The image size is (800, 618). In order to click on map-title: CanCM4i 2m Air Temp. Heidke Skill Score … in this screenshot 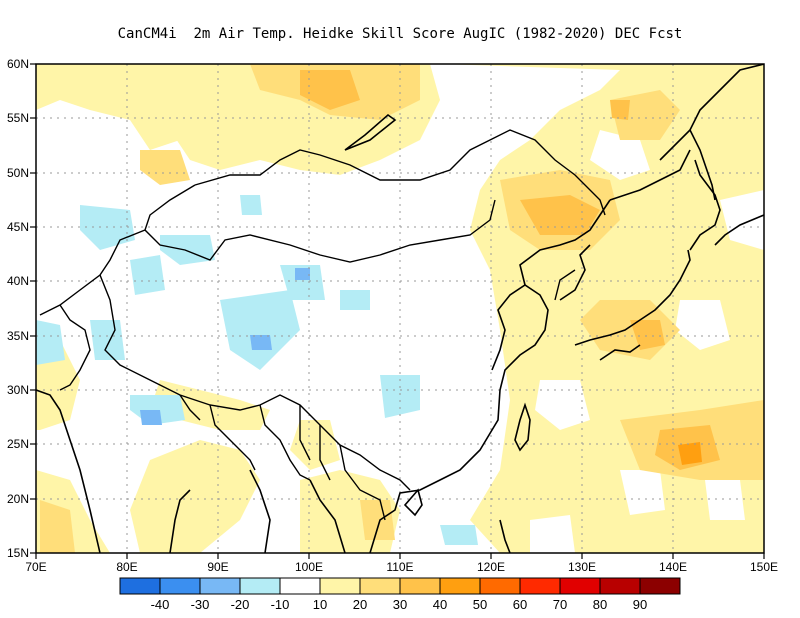, I will do `click(400, 34)`.